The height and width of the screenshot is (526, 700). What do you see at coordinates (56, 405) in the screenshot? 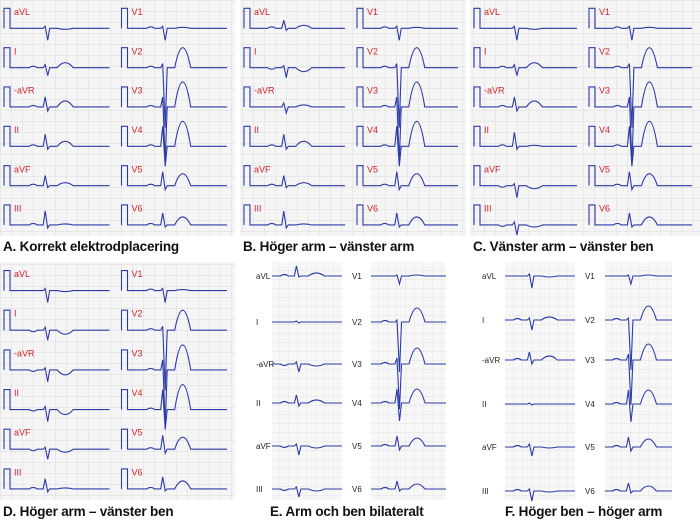
I see `trace-d-ii` at bounding box center [56, 405].